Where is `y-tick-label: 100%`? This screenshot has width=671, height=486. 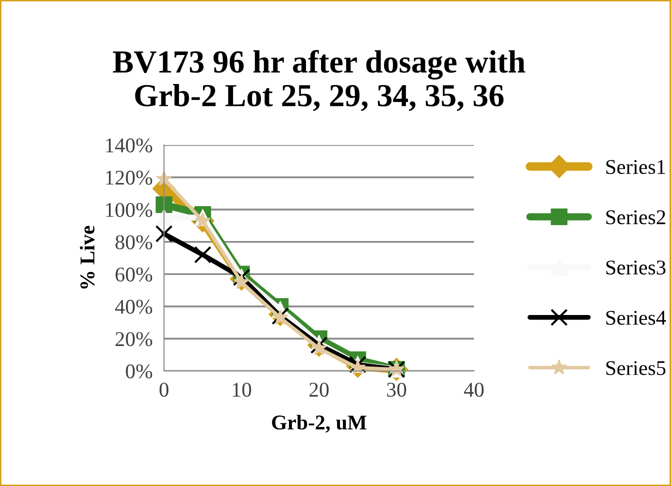 y-tick-label: 100% is located at coordinates (129, 210).